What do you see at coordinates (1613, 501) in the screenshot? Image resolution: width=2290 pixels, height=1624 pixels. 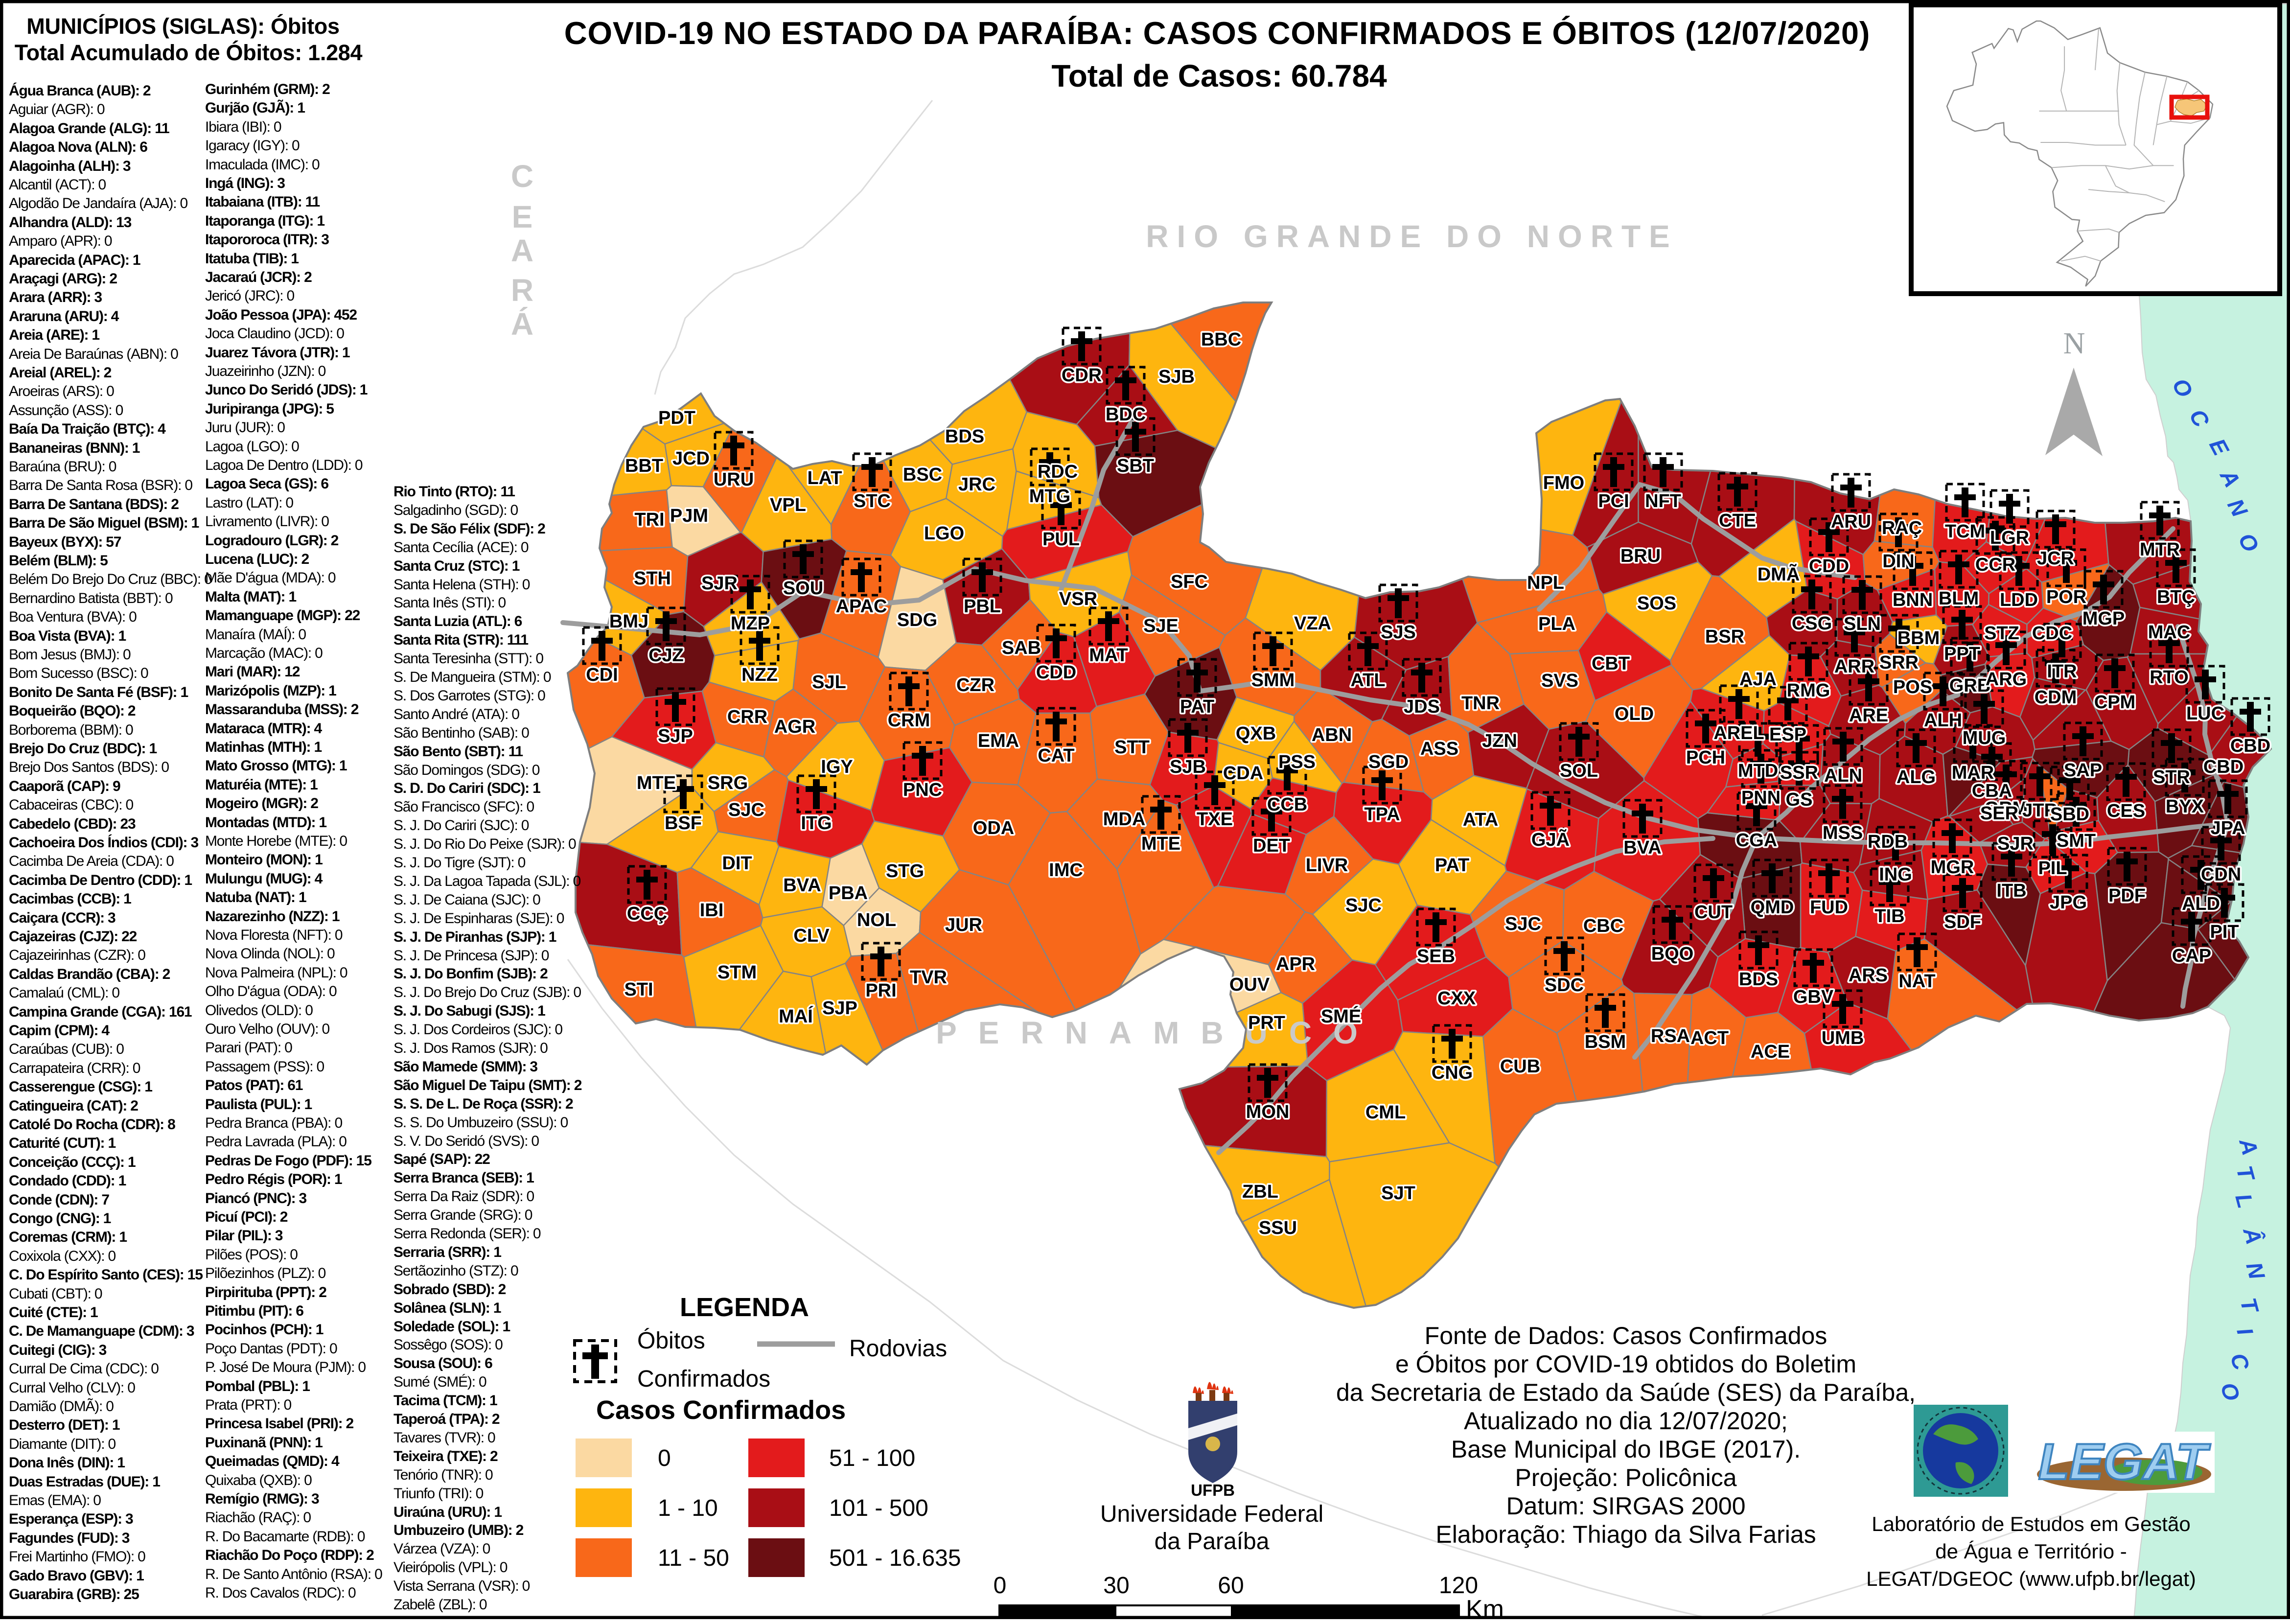 I see `svg-text: PCI` at bounding box center [1613, 501].